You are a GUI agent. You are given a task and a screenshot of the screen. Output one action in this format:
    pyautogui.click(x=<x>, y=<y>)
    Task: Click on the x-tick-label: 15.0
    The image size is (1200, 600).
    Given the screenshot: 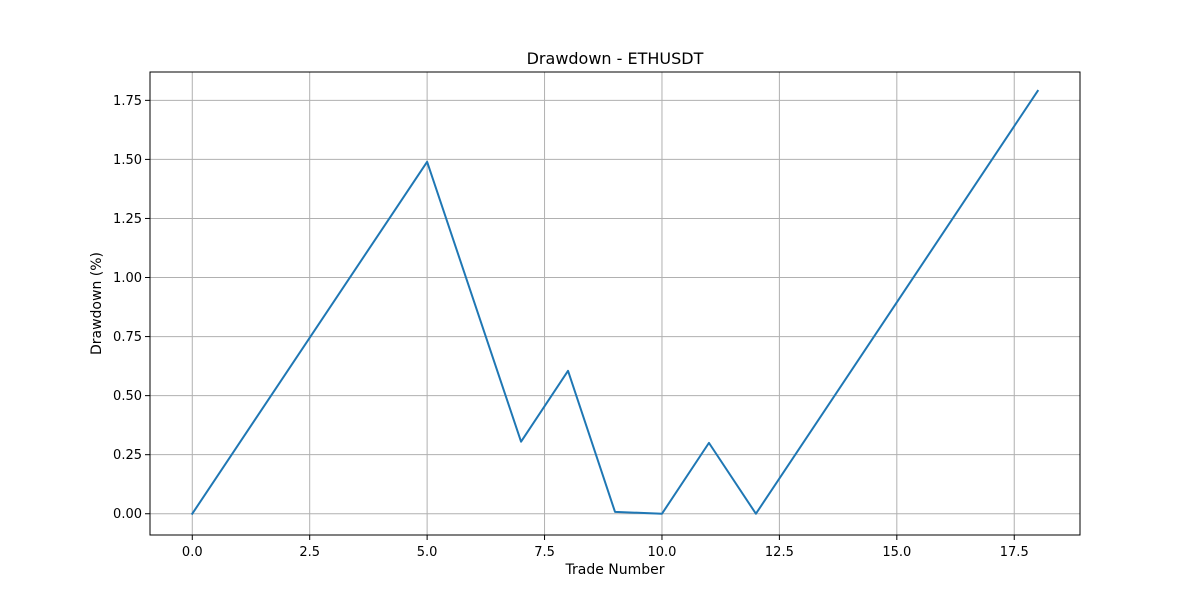 What is the action you would take?
    pyautogui.click(x=896, y=552)
    